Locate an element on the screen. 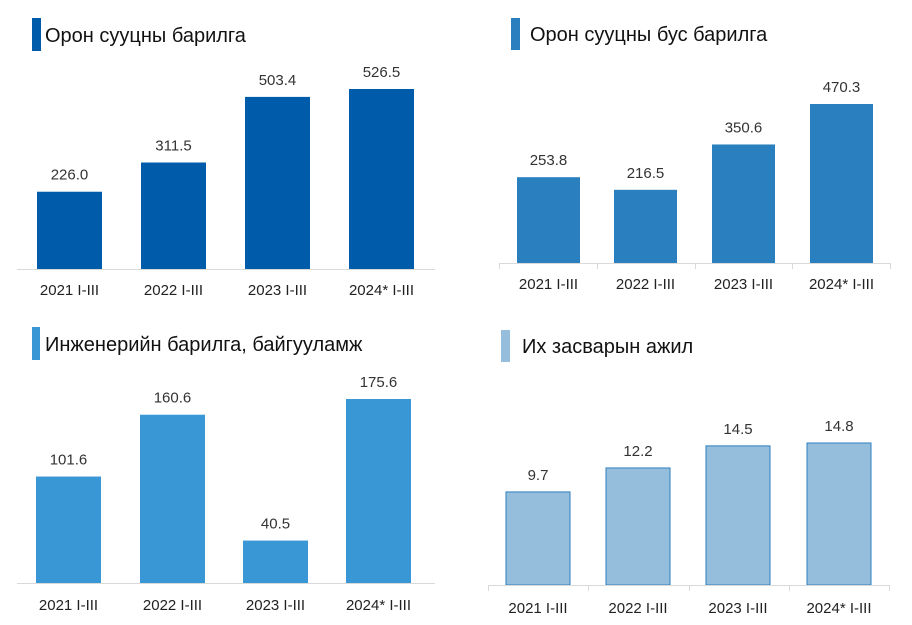 This screenshot has width=912, height=625. x-tick-label-2-3: 2023 I-III is located at coordinates (743, 284).